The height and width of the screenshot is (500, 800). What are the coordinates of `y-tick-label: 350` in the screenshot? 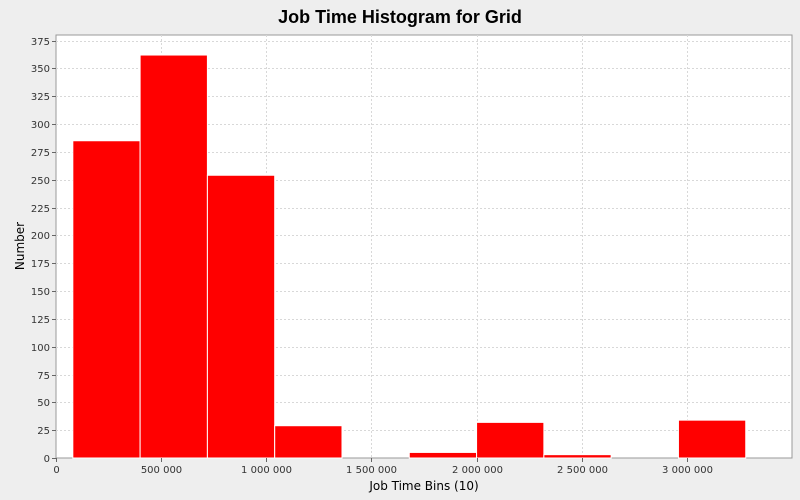 It's located at (40, 69).